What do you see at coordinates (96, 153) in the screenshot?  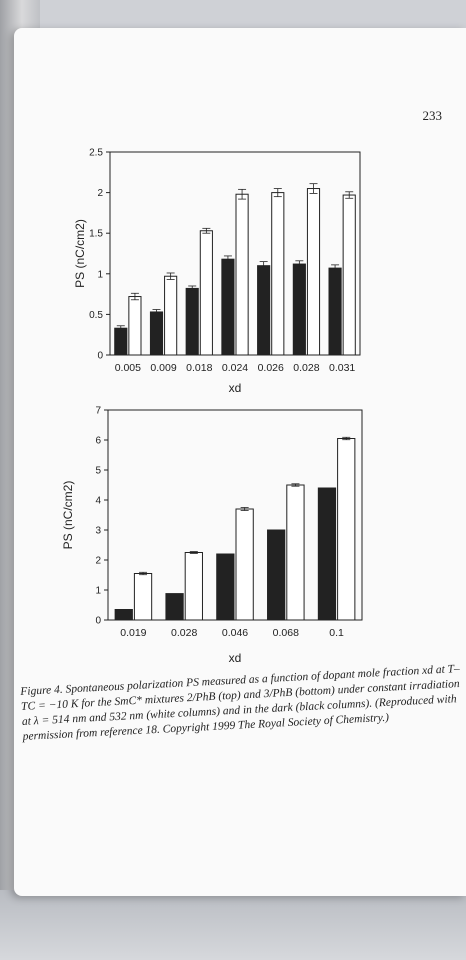 I see `y-tick-label: 2.5` at bounding box center [96, 153].